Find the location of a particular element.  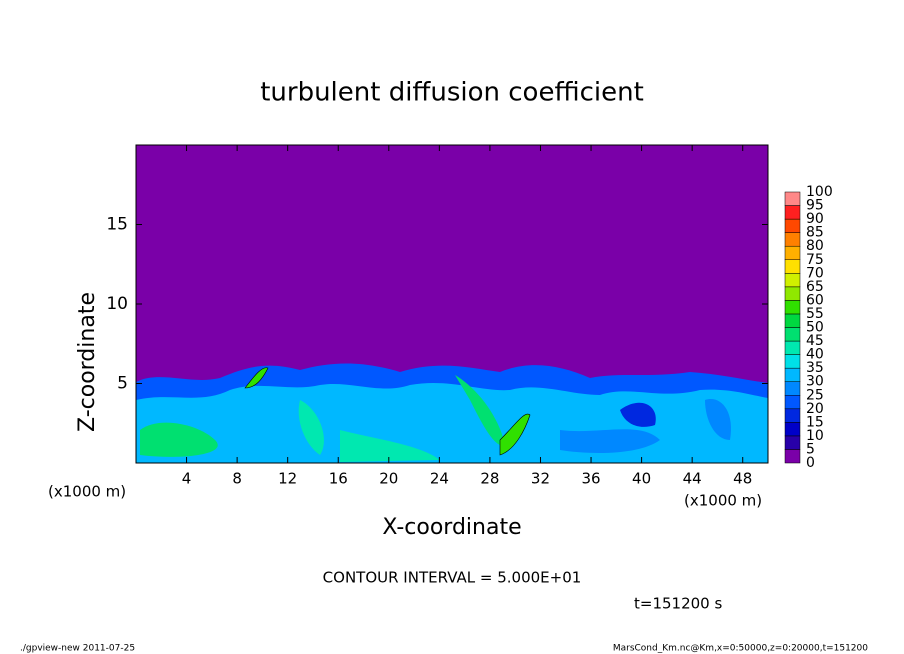

colorbar-label: 40 is located at coordinates (815, 355).